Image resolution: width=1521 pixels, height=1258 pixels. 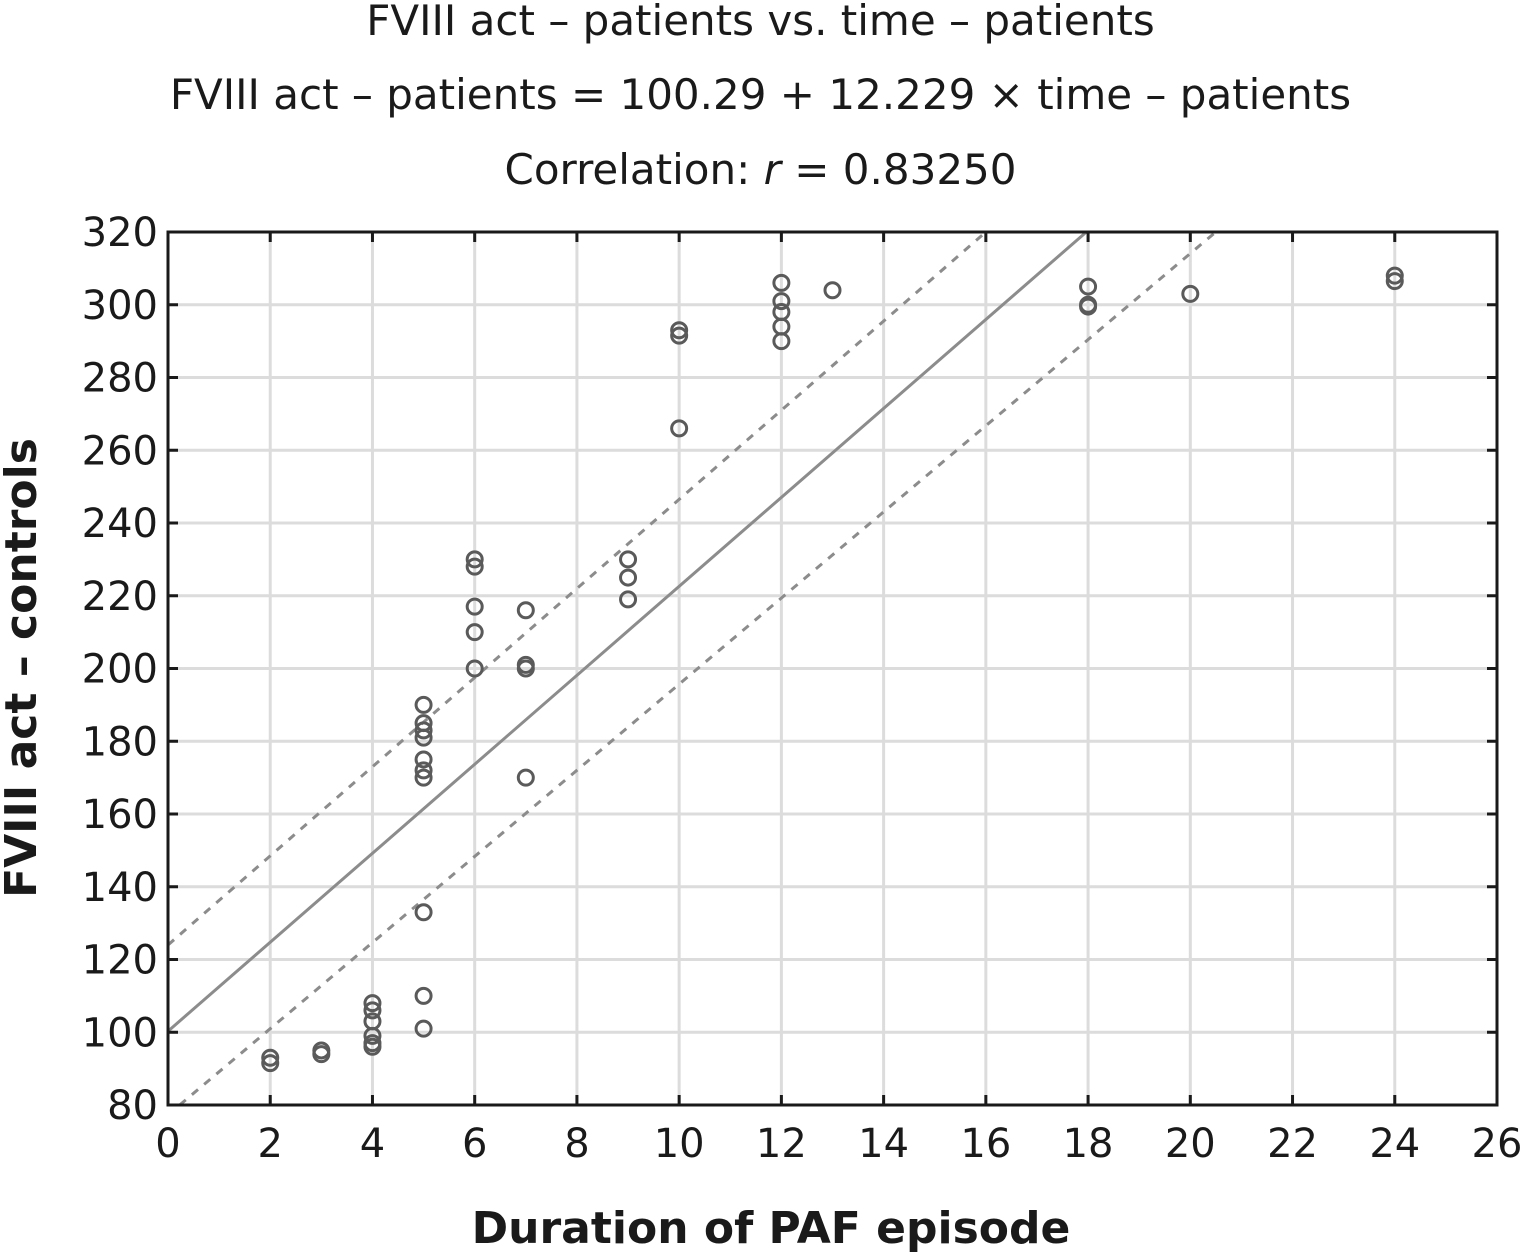 I want to click on y-tick-label: 260, so click(x=120, y=451).